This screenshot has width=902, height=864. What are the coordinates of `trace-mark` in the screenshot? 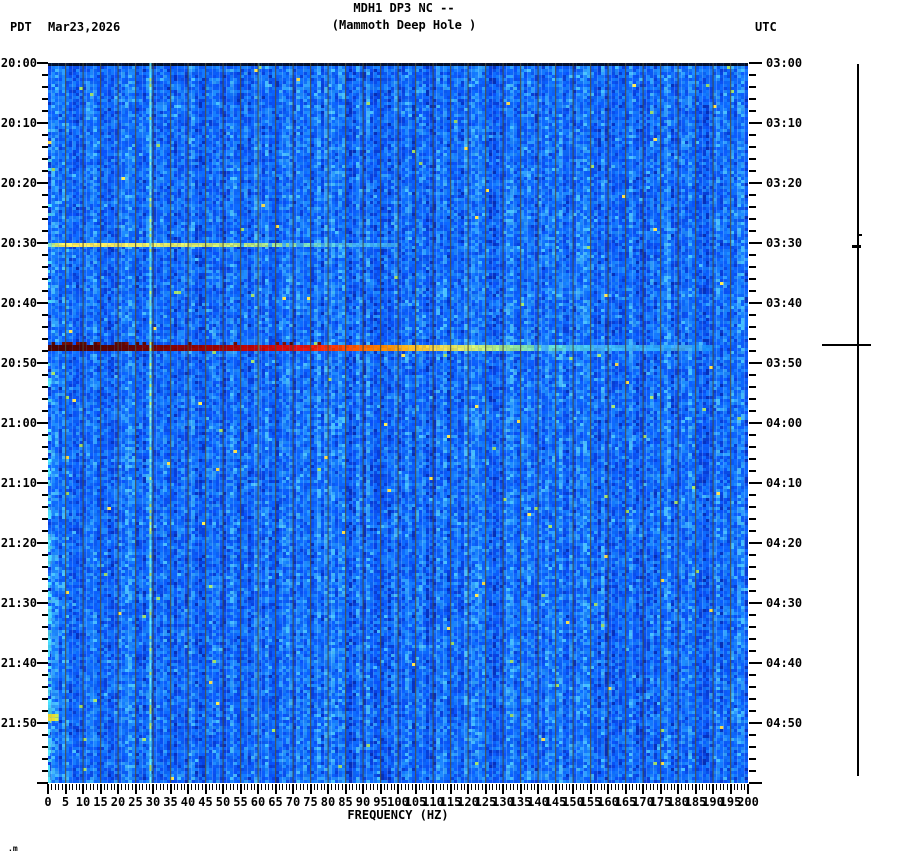 It's located at (846, 345).